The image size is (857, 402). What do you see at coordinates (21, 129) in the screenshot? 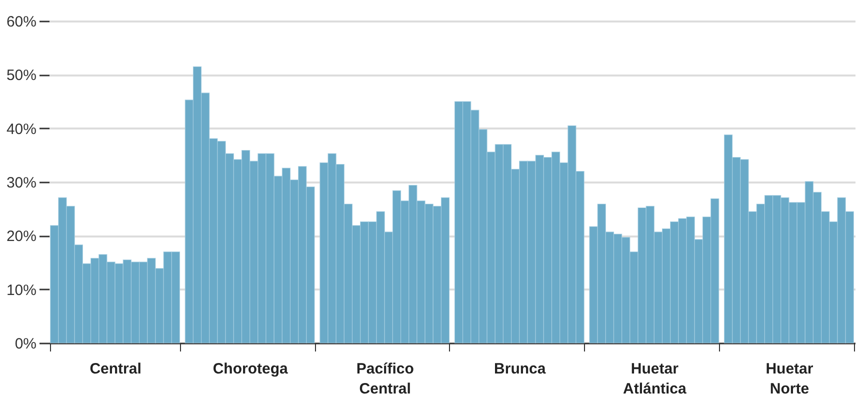
I see `y-tick-label: 40%` at bounding box center [21, 129].